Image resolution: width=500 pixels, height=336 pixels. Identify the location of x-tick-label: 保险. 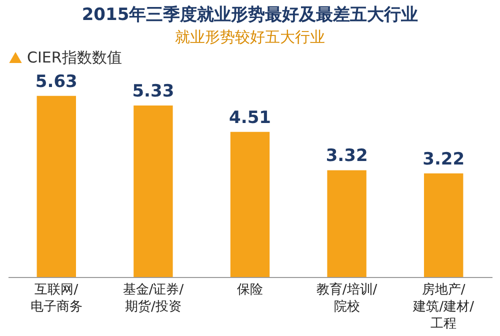
(250, 290).